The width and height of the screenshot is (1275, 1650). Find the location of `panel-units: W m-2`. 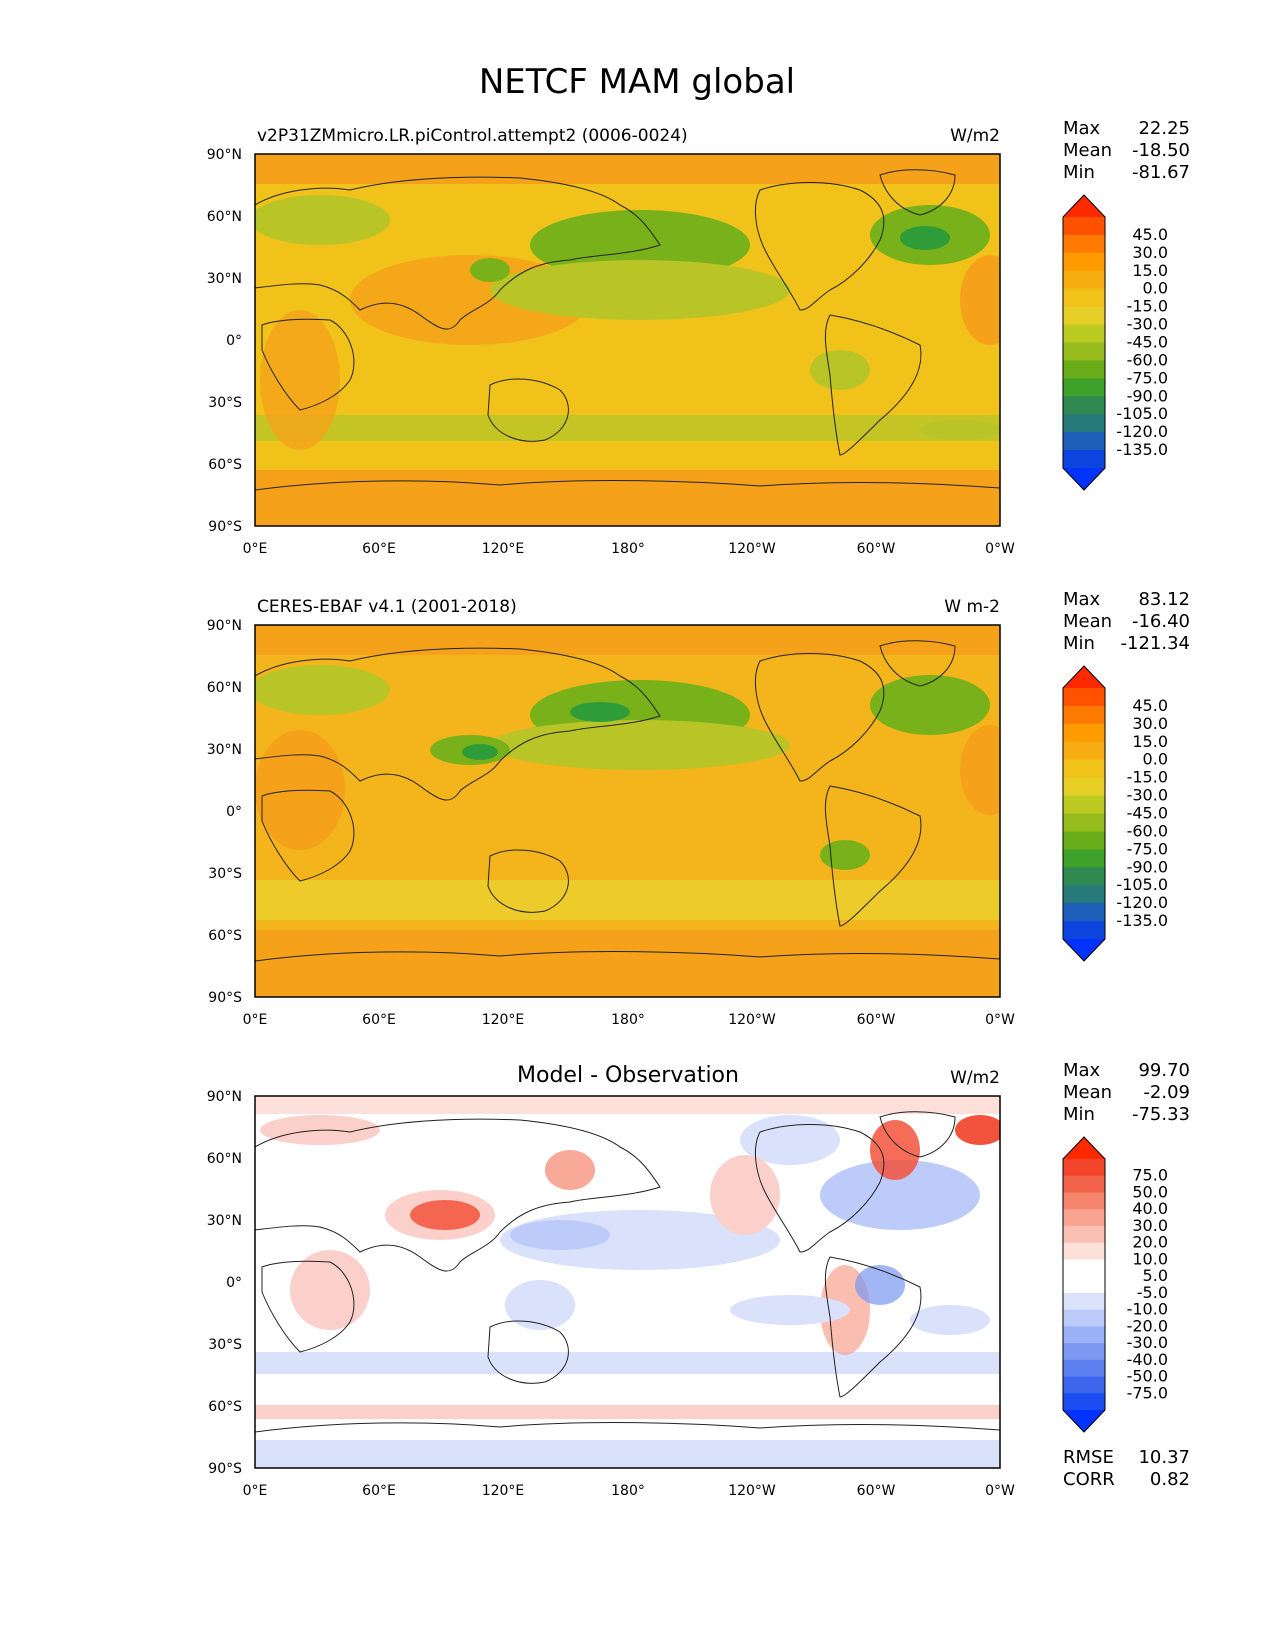

panel-units: W m-2 is located at coordinates (972, 607).